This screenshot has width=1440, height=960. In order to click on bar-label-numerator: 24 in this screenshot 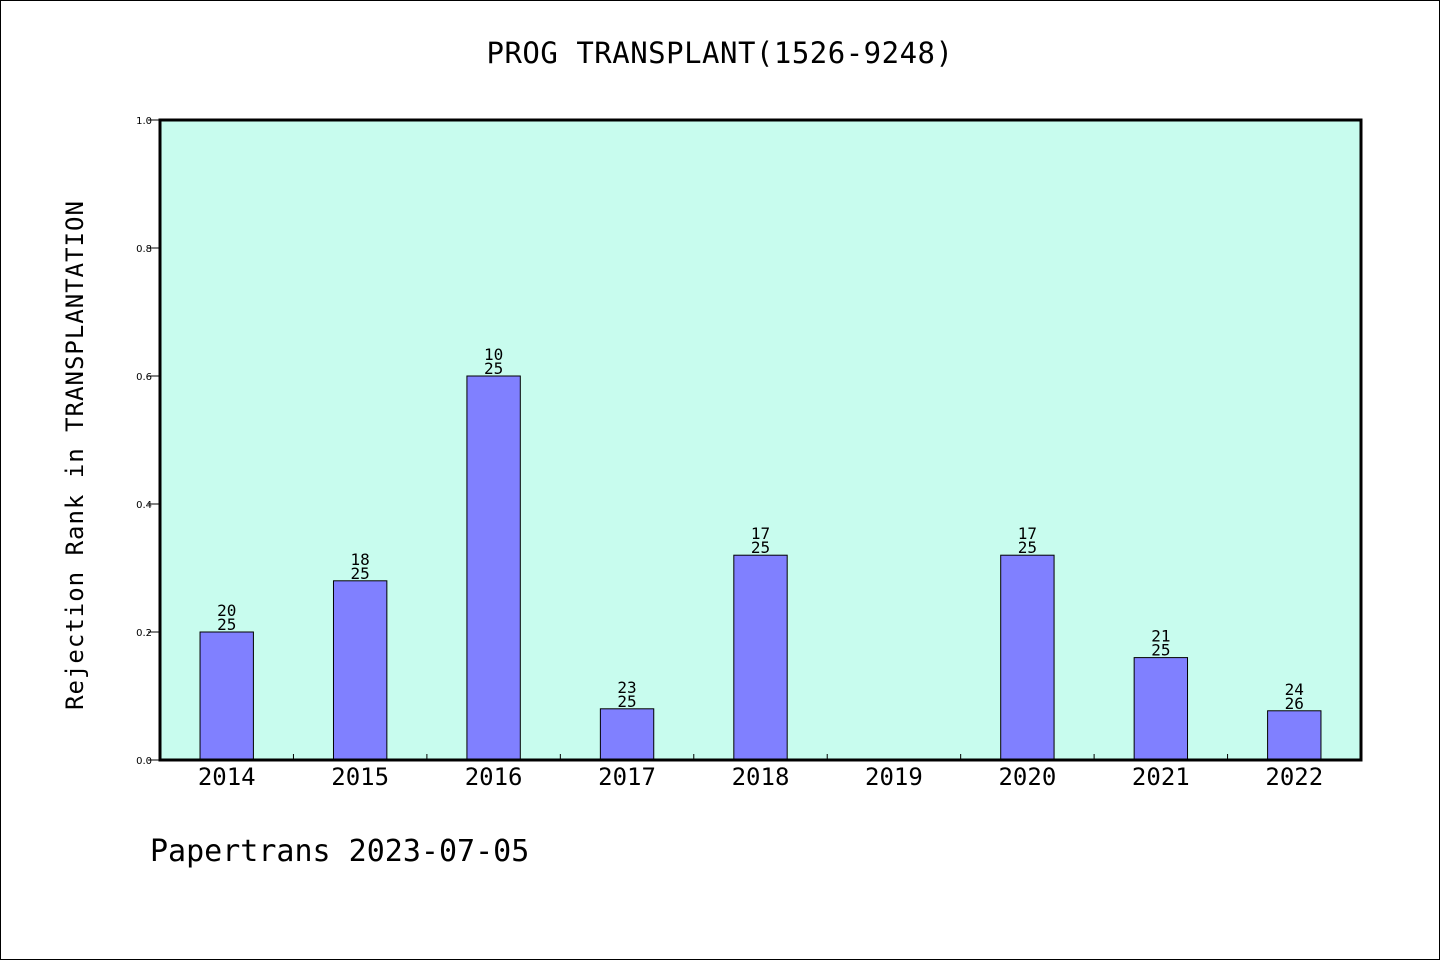, I will do `click(1294, 689)`.